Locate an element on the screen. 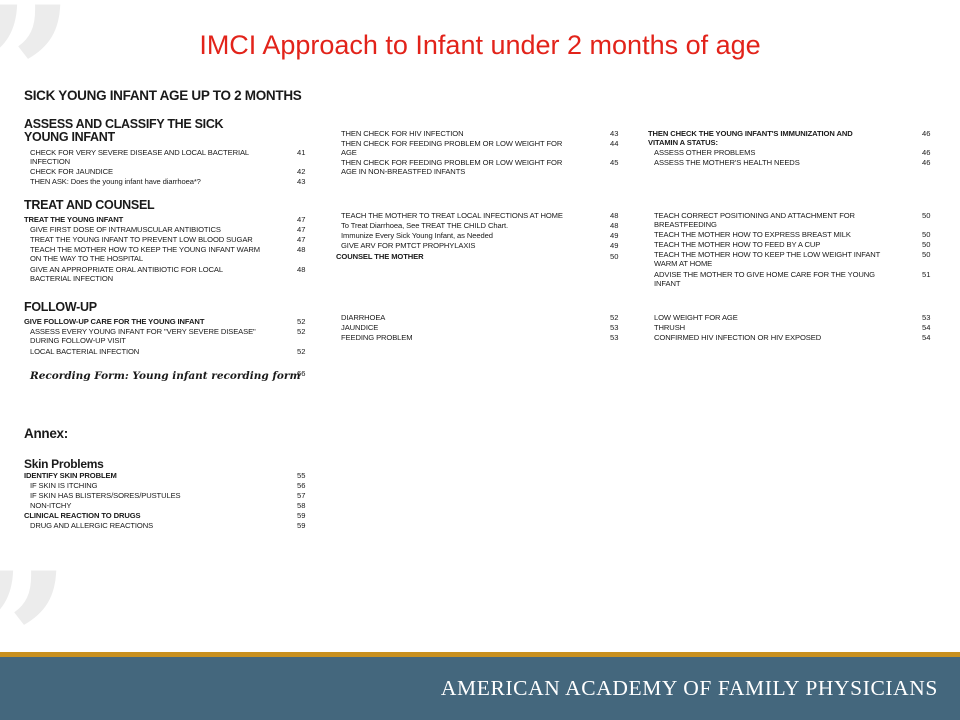 This screenshot has width=960, height=720. watermark-quote-top: ” is located at coordinates (37, 86).